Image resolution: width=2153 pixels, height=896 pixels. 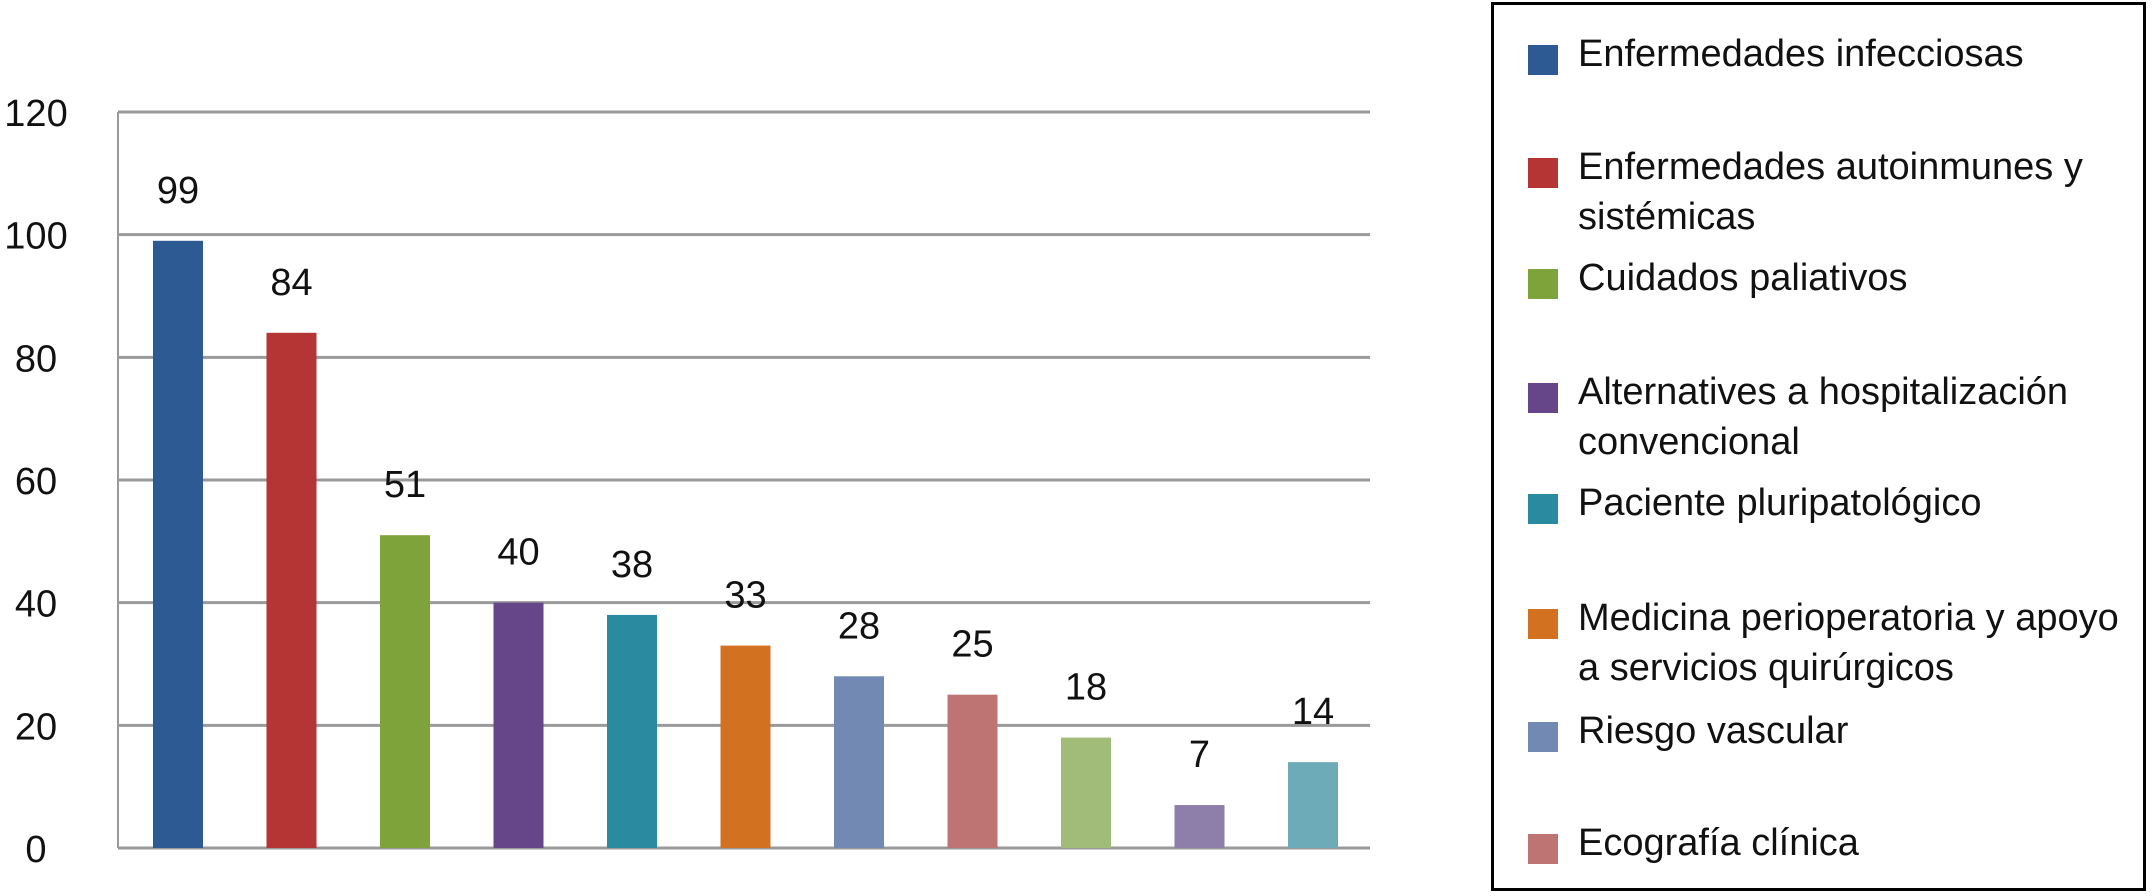 What do you see at coordinates (632, 565) in the screenshot?
I see `data-label: 38` at bounding box center [632, 565].